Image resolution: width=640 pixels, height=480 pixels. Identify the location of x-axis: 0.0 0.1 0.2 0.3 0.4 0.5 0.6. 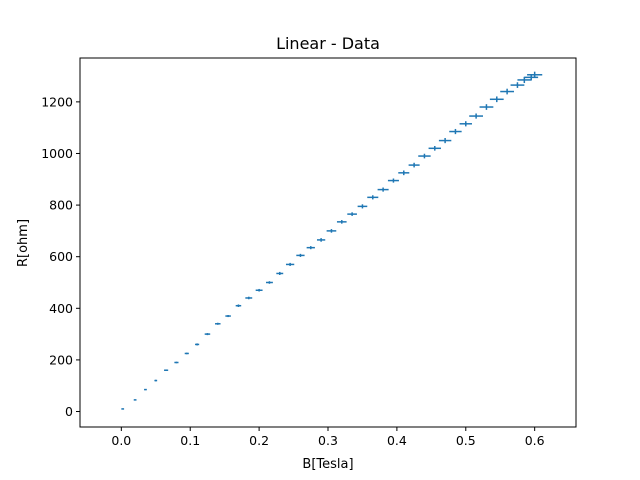
(328, 437).